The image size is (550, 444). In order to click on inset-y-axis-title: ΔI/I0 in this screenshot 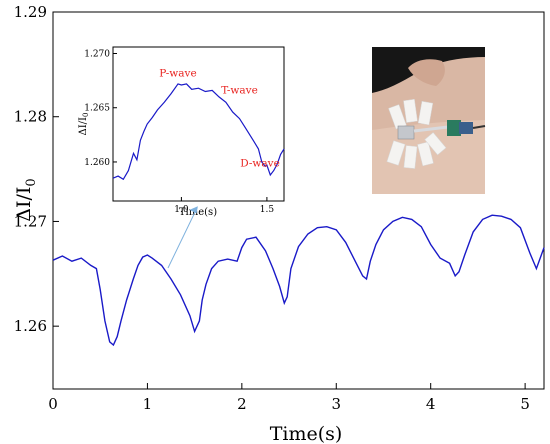, I will do `click(84, 124)`.